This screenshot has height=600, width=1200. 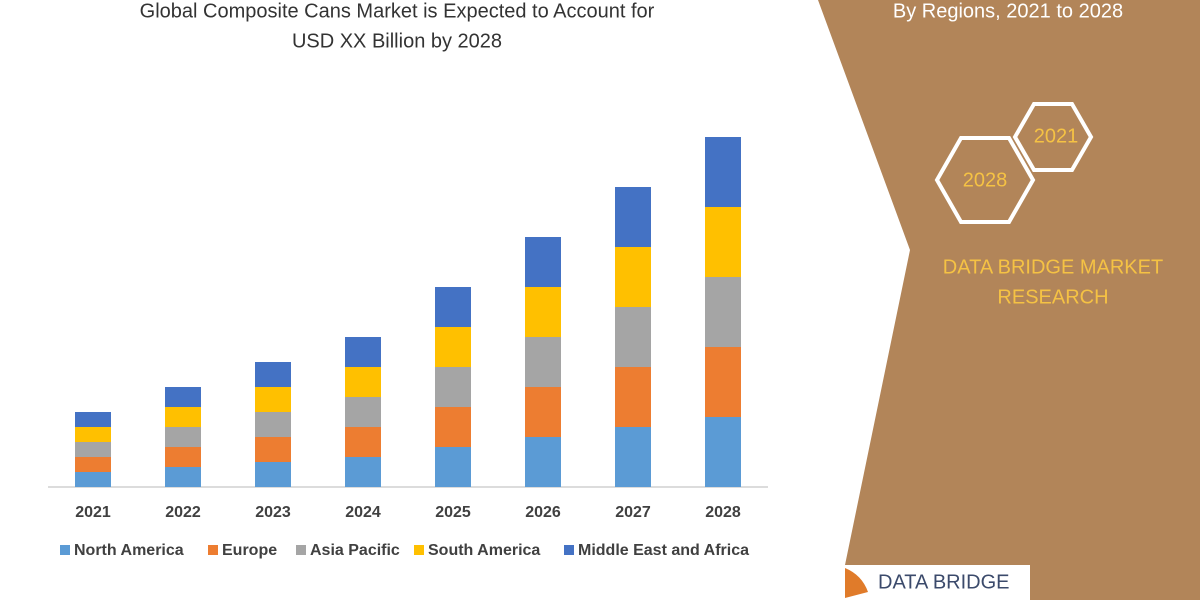 What do you see at coordinates (1053, 267) in the screenshot?
I see `brand-text: DATA BRIDGE MARKET` at bounding box center [1053, 267].